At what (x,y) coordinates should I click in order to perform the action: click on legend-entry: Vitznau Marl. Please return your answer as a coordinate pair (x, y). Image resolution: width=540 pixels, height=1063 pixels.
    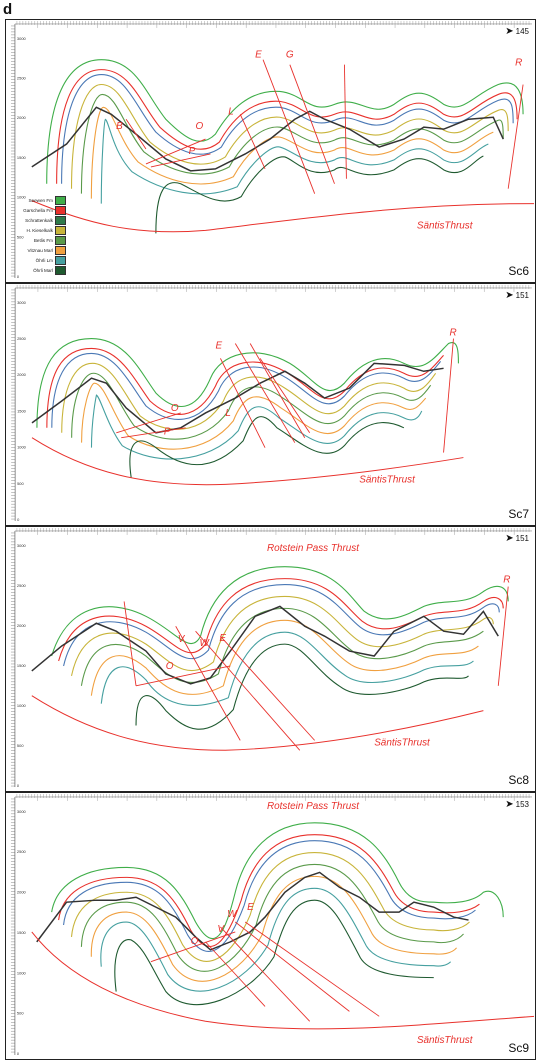
    Looking at the image, I should click on (36, 250).